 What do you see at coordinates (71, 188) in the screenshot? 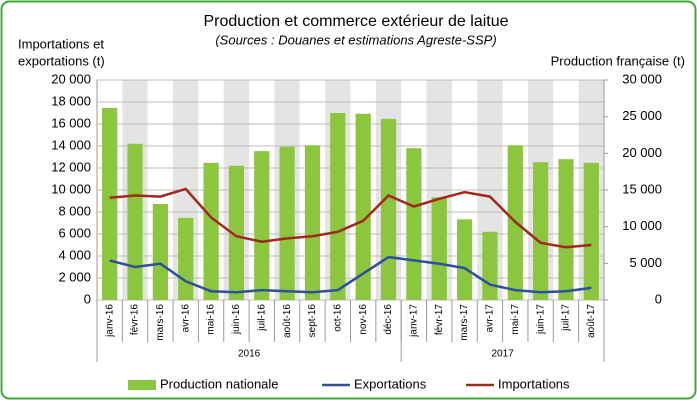
I see `y-tick-label: 10 000` at bounding box center [71, 188].